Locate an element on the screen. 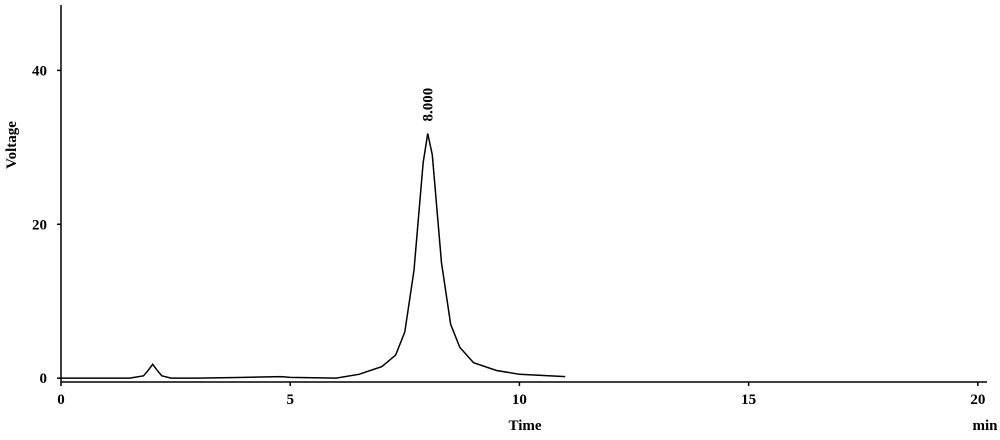 This screenshot has width=1000, height=440. y-axis-label: Voltage is located at coordinates (12, 145).